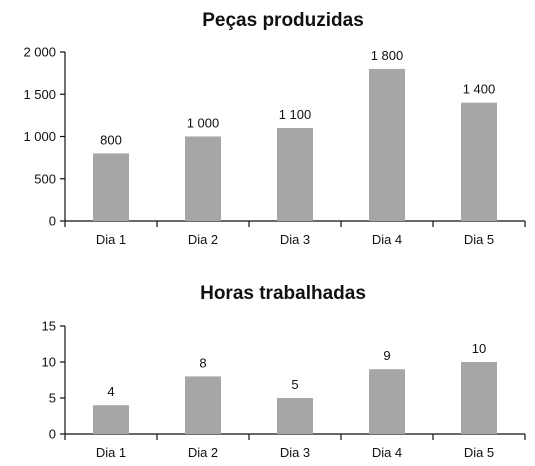 The width and height of the screenshot is (535, 466). Describe the element at coordinates (283, 293) in the screenshot. I see `chart-title: Horas trabalhadas` at that location.